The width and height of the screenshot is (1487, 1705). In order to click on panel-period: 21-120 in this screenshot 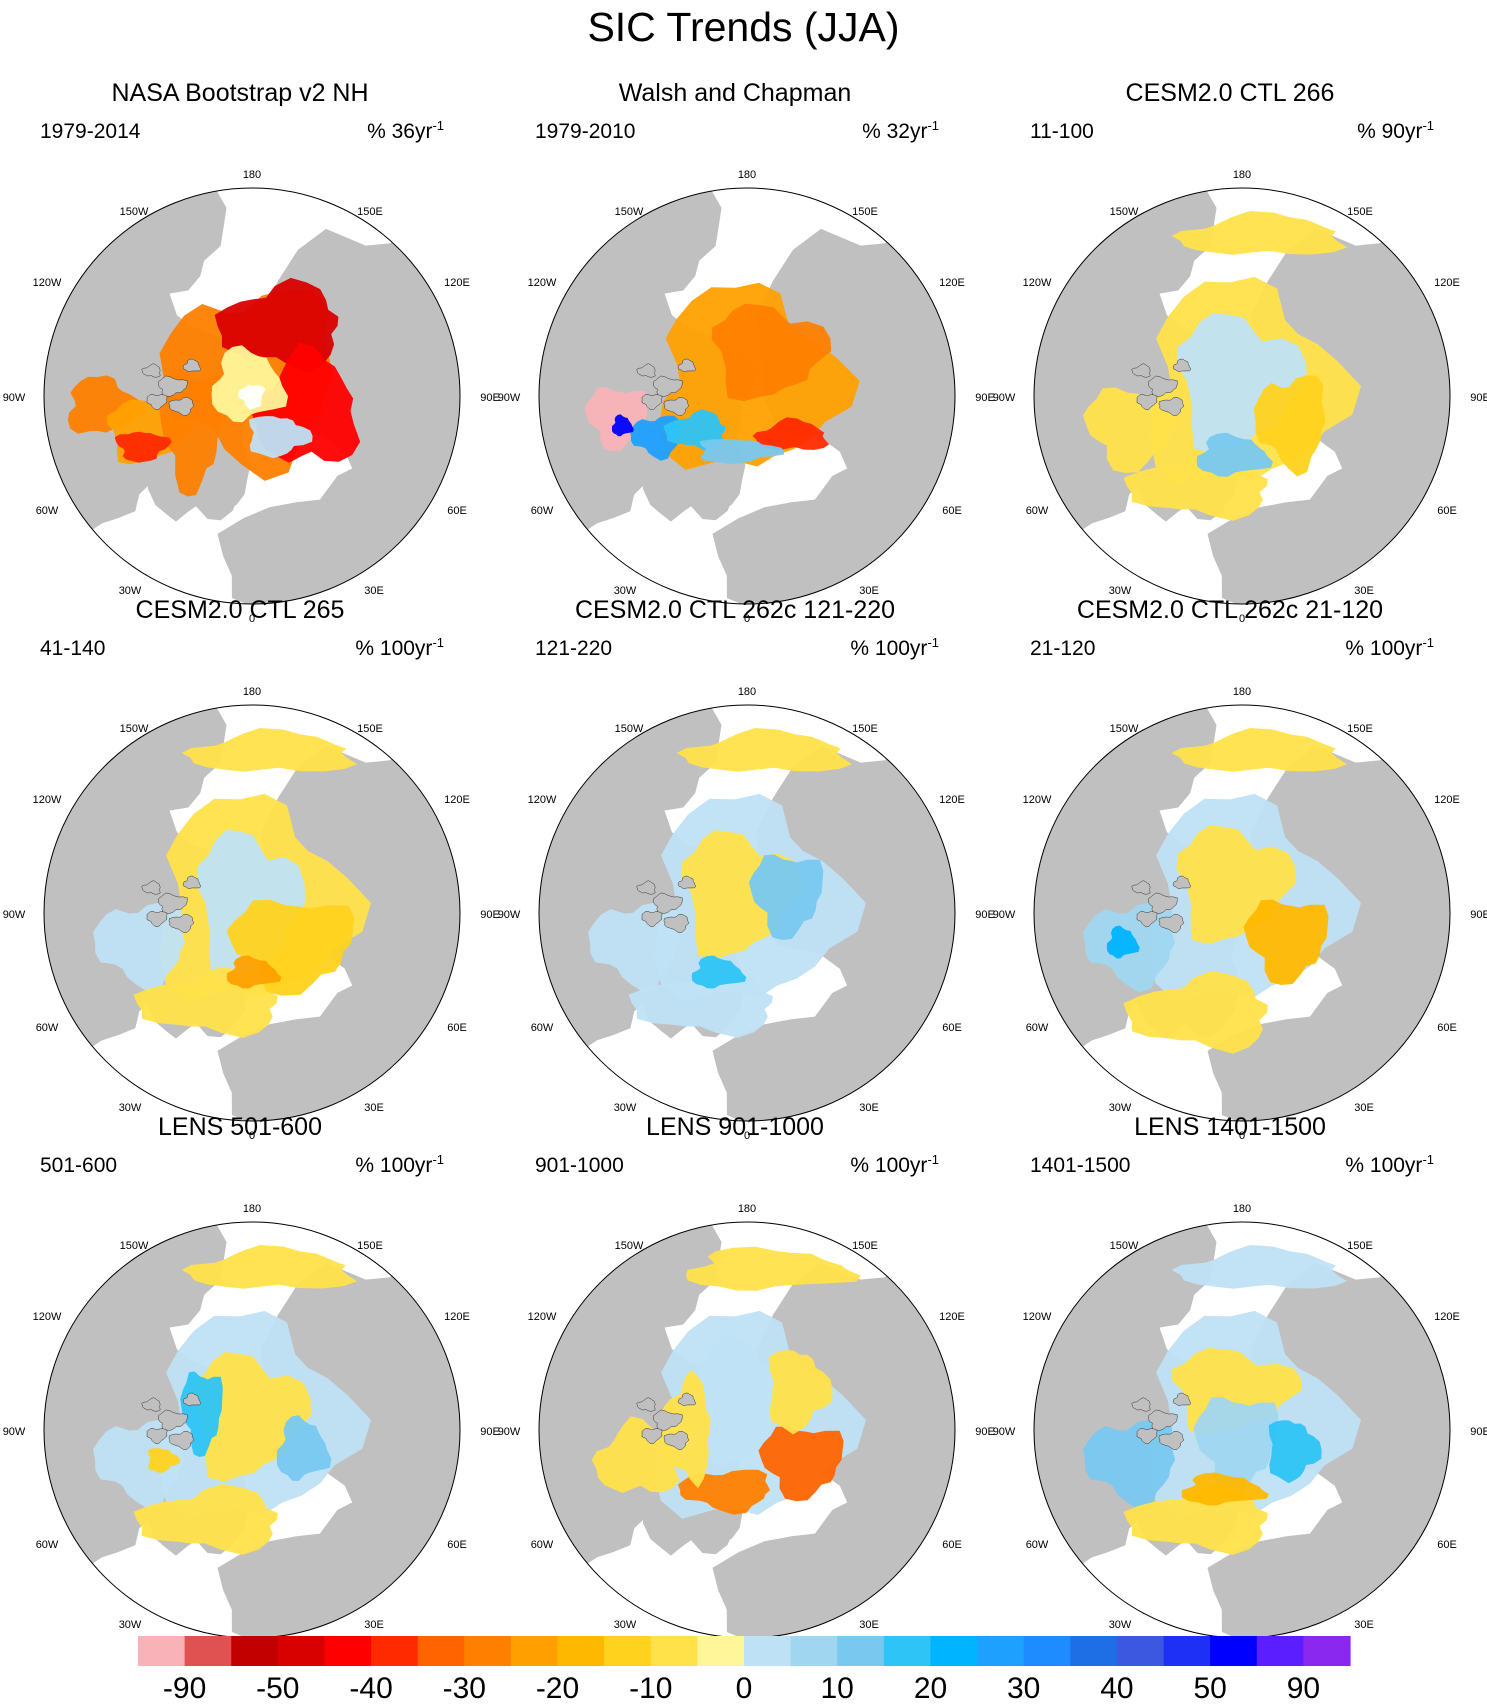, I will do `click(1063, 648)`.